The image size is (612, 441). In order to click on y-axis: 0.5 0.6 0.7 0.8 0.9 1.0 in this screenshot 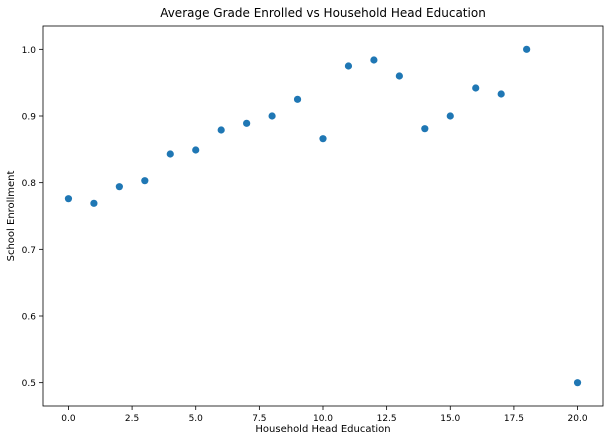, I will do `click(32, 217)`.